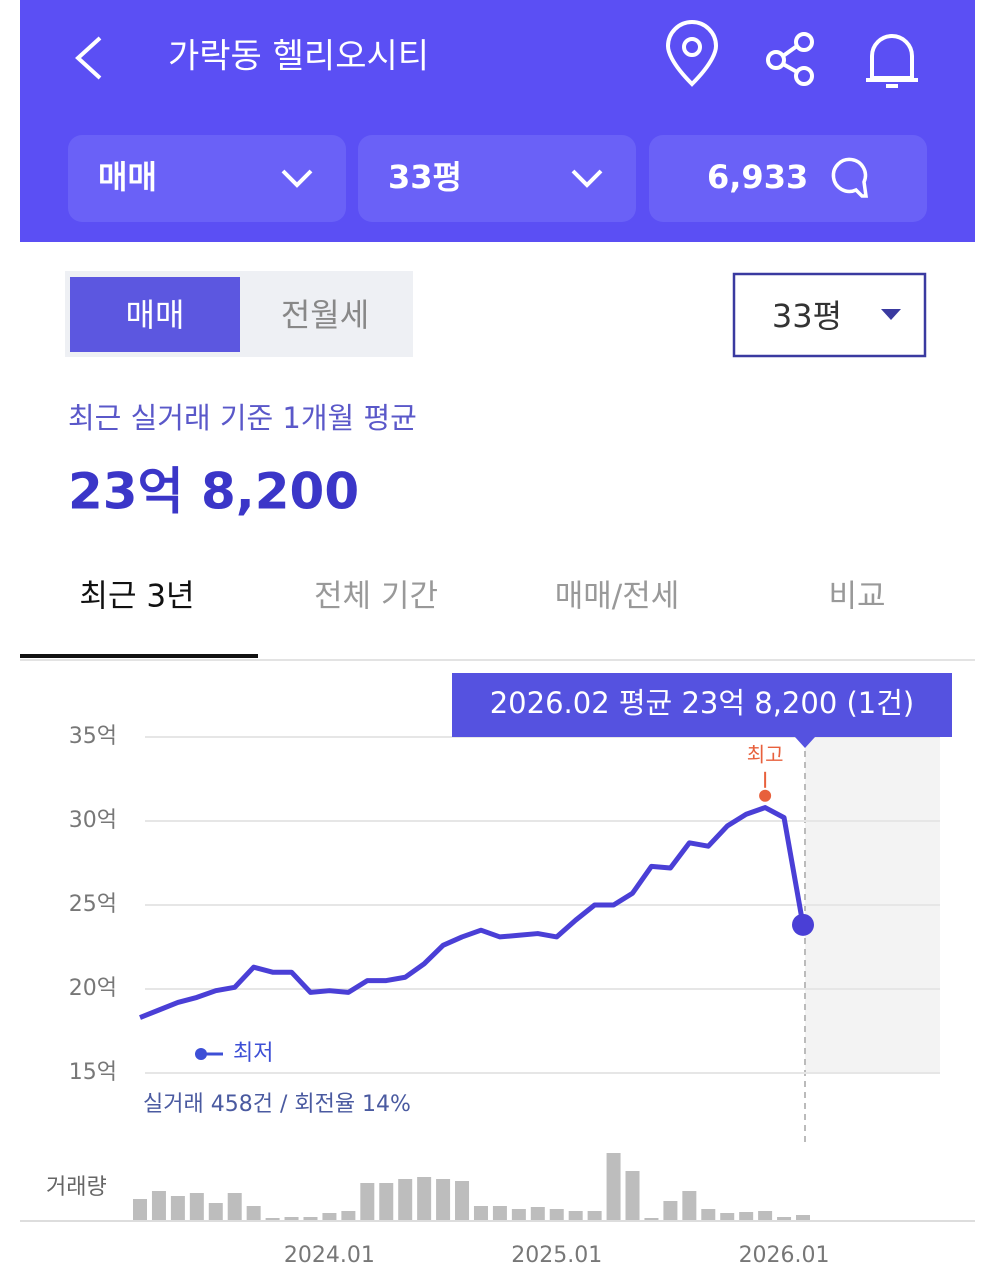 The height and width of the screenshot is (1280, 993). What do you see at coordinates (765, 795) in the screenshot?
I see `high-point` at bounding box center [765, 795].